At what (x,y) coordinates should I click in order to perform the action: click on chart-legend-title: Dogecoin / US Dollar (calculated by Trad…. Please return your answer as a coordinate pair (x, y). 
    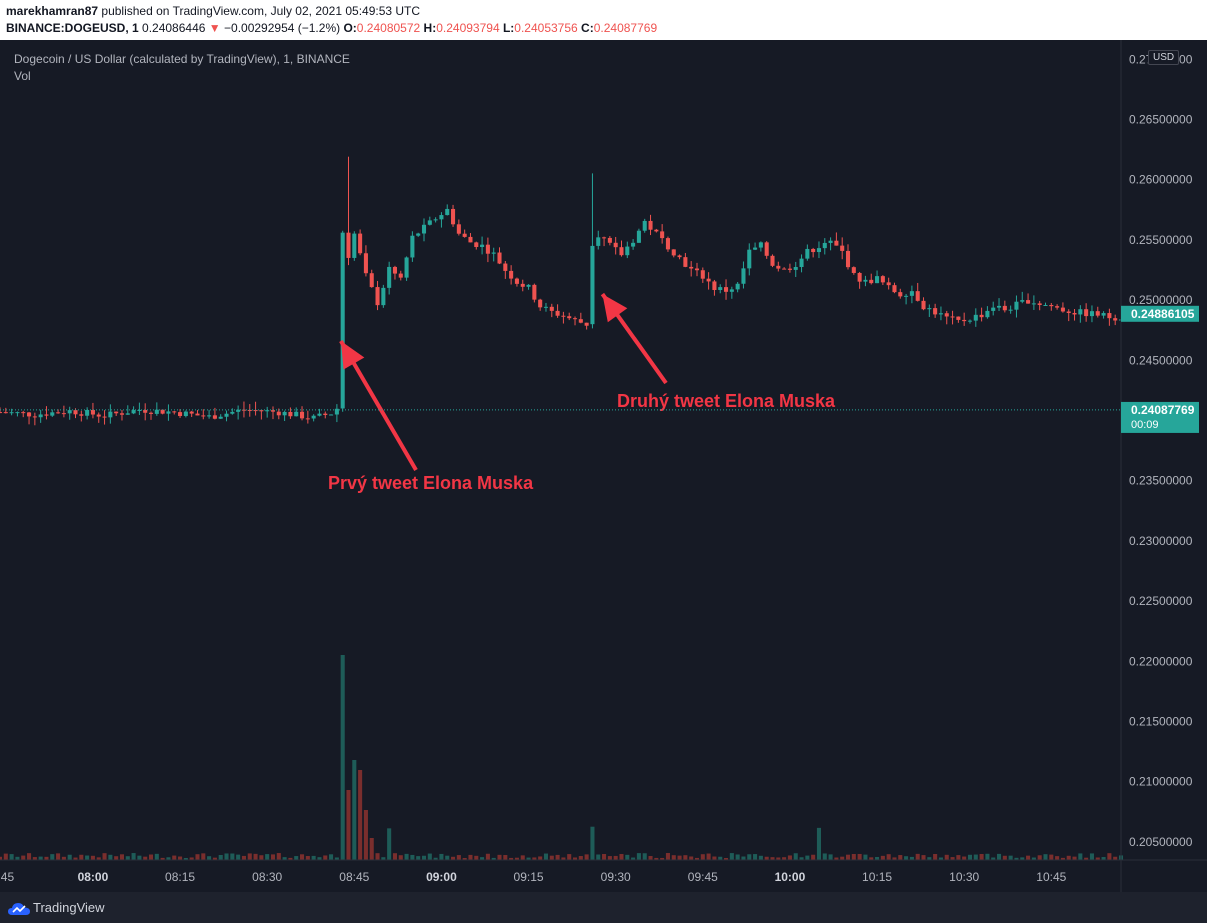
    Looking at the image, I should click on (182, 59).